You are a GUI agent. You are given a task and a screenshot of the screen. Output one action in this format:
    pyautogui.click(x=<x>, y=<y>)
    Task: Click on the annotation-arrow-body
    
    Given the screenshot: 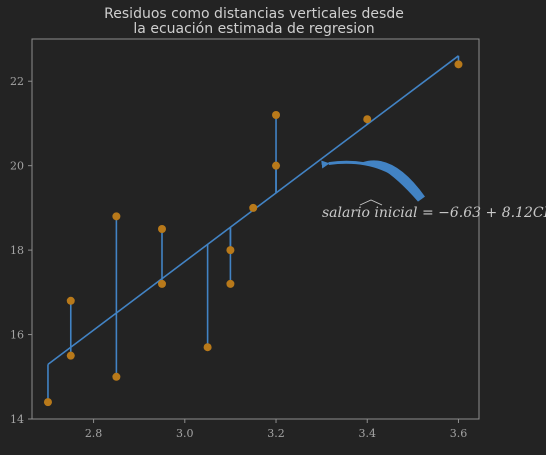 What is the action you would take?
    pyautogui.click(x=393, y=181)
    